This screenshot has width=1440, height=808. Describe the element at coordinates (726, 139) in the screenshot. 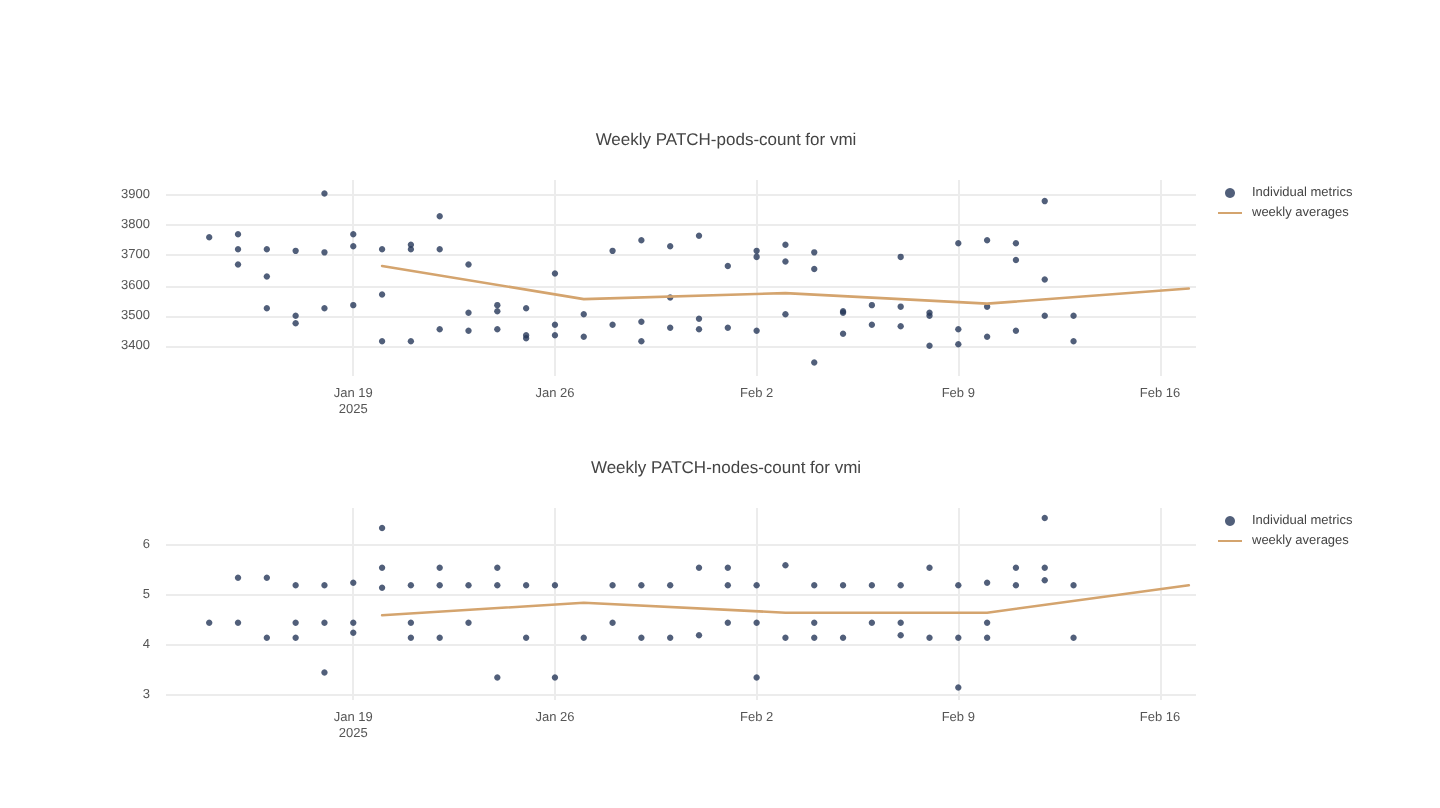

I see `chart-title: Weekly PATCH-pods-count for vmi` at that location.